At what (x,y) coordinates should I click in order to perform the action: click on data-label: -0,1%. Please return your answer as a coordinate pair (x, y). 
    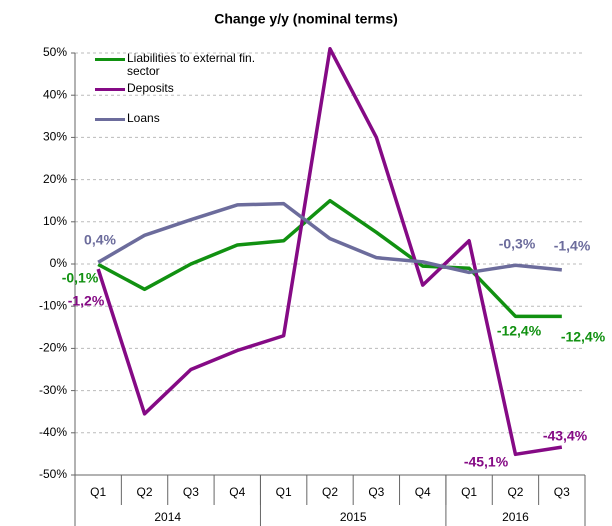
    Looking at the image, I should click on (80, 278).